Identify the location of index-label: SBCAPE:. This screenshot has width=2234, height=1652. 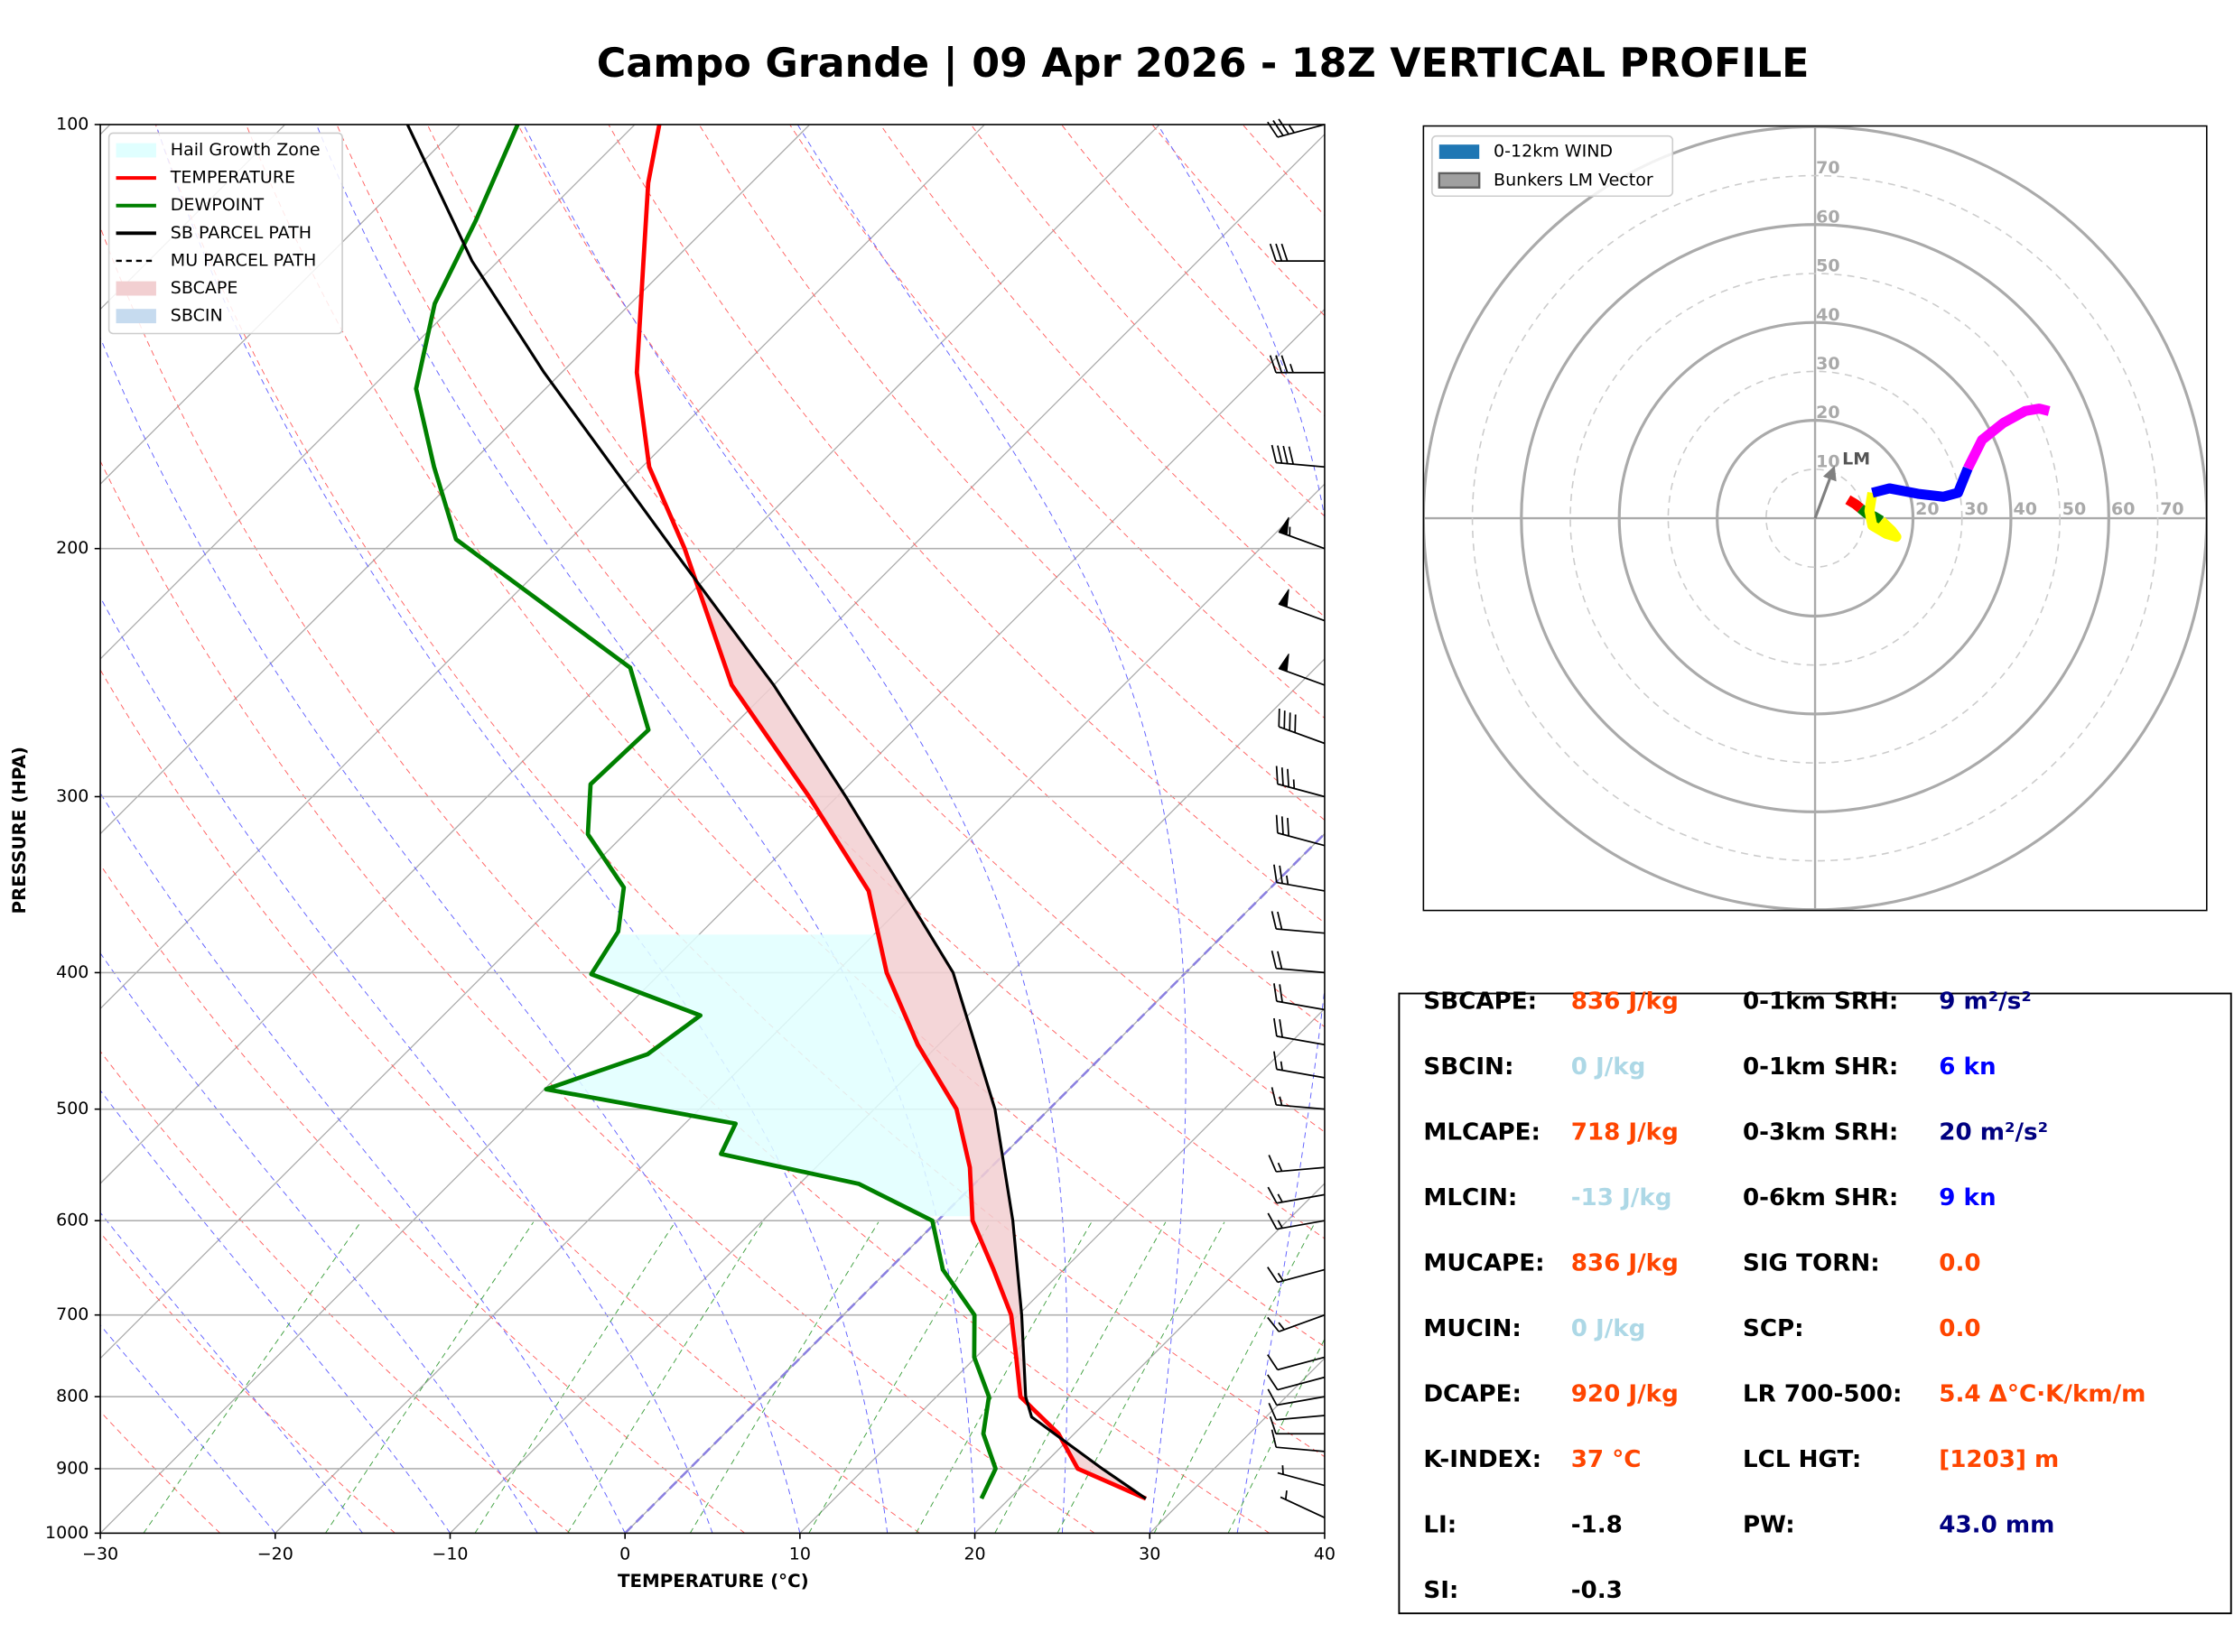
(1480, 1002).